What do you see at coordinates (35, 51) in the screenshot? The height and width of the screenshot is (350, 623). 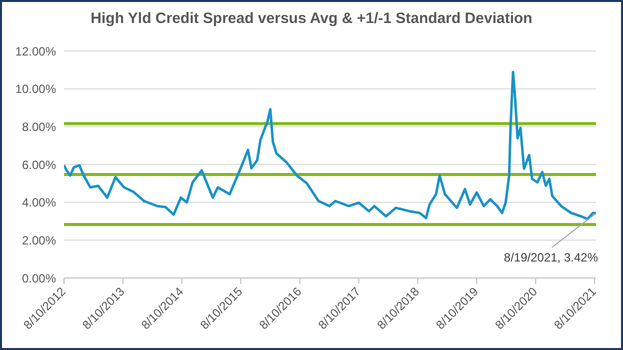 I see `y-tick-label: 12.00%` at bounding box center [35, 51].